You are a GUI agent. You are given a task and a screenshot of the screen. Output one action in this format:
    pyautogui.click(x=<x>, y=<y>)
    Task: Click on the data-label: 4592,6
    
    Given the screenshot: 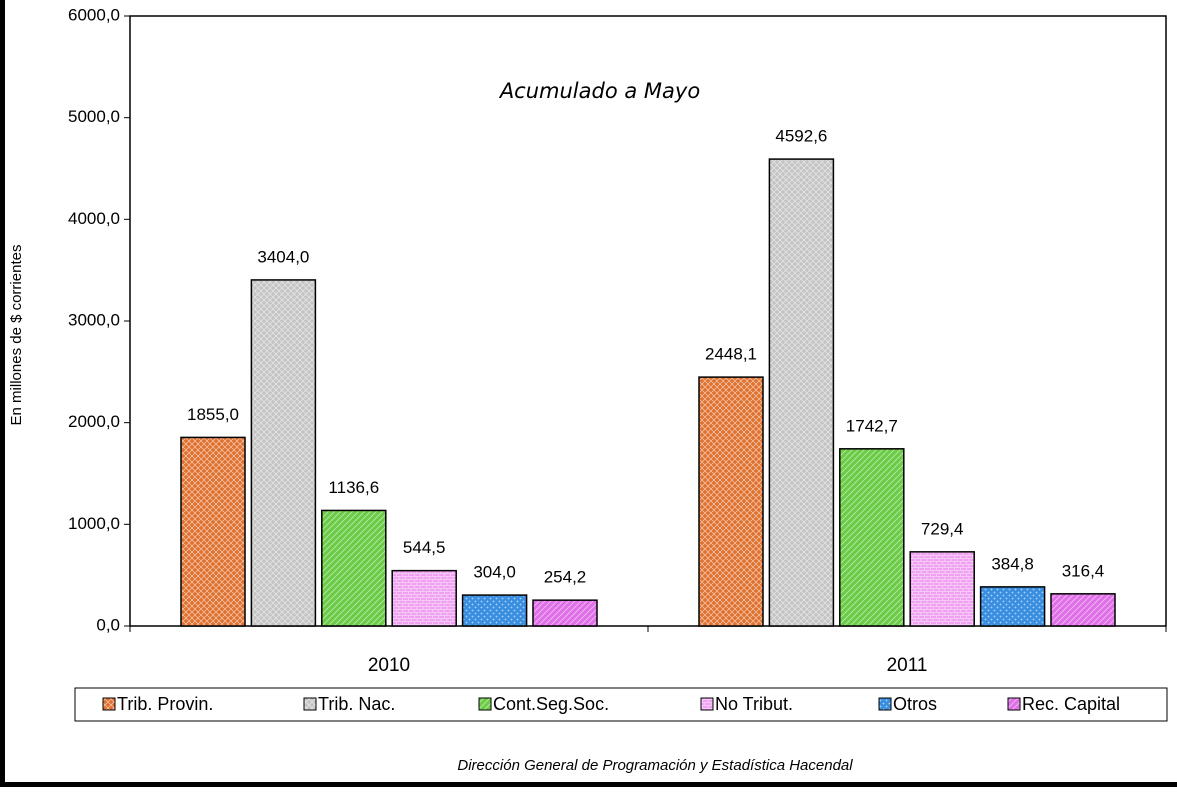 What is the action you would take?
    pyautogui.click(x=801, y=136)
    